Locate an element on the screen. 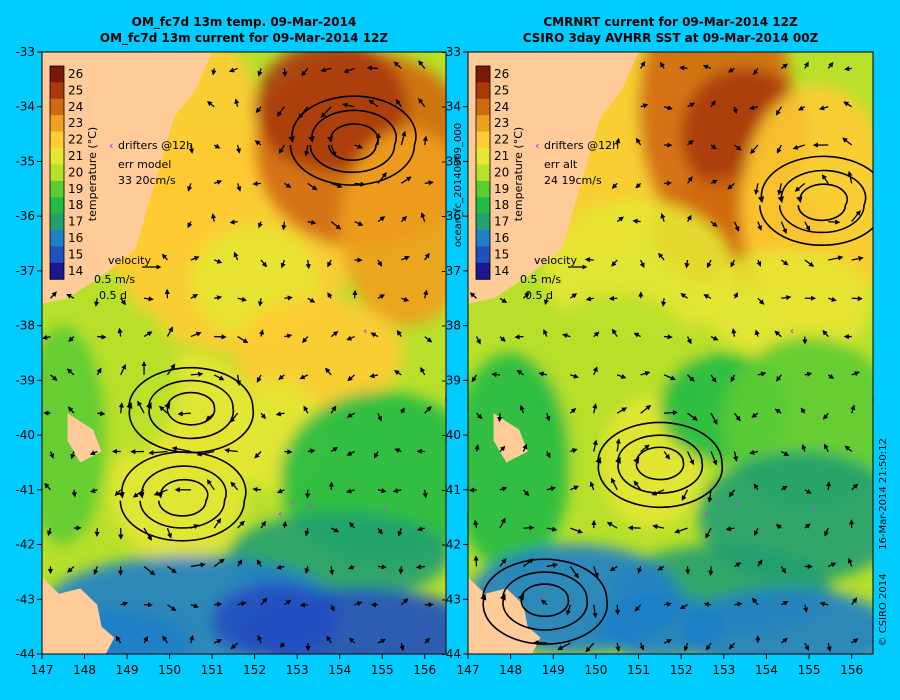 The image size is (900, 700). y-tick-label: -44 is located at coordinates (25, 654).